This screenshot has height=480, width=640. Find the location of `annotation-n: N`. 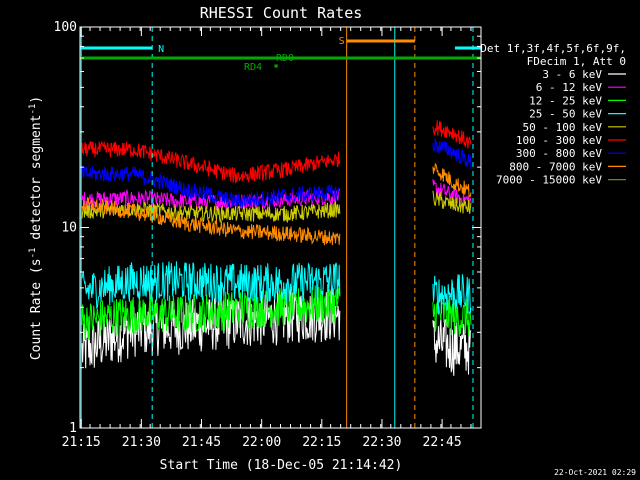

annotation-n: N is located at coordinates (161, 49).